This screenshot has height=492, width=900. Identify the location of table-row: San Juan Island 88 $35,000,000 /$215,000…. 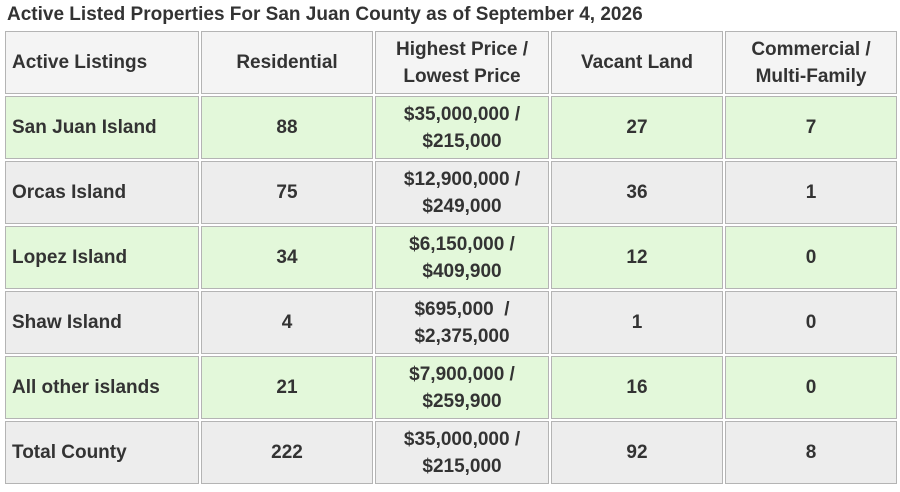
(451, 127).